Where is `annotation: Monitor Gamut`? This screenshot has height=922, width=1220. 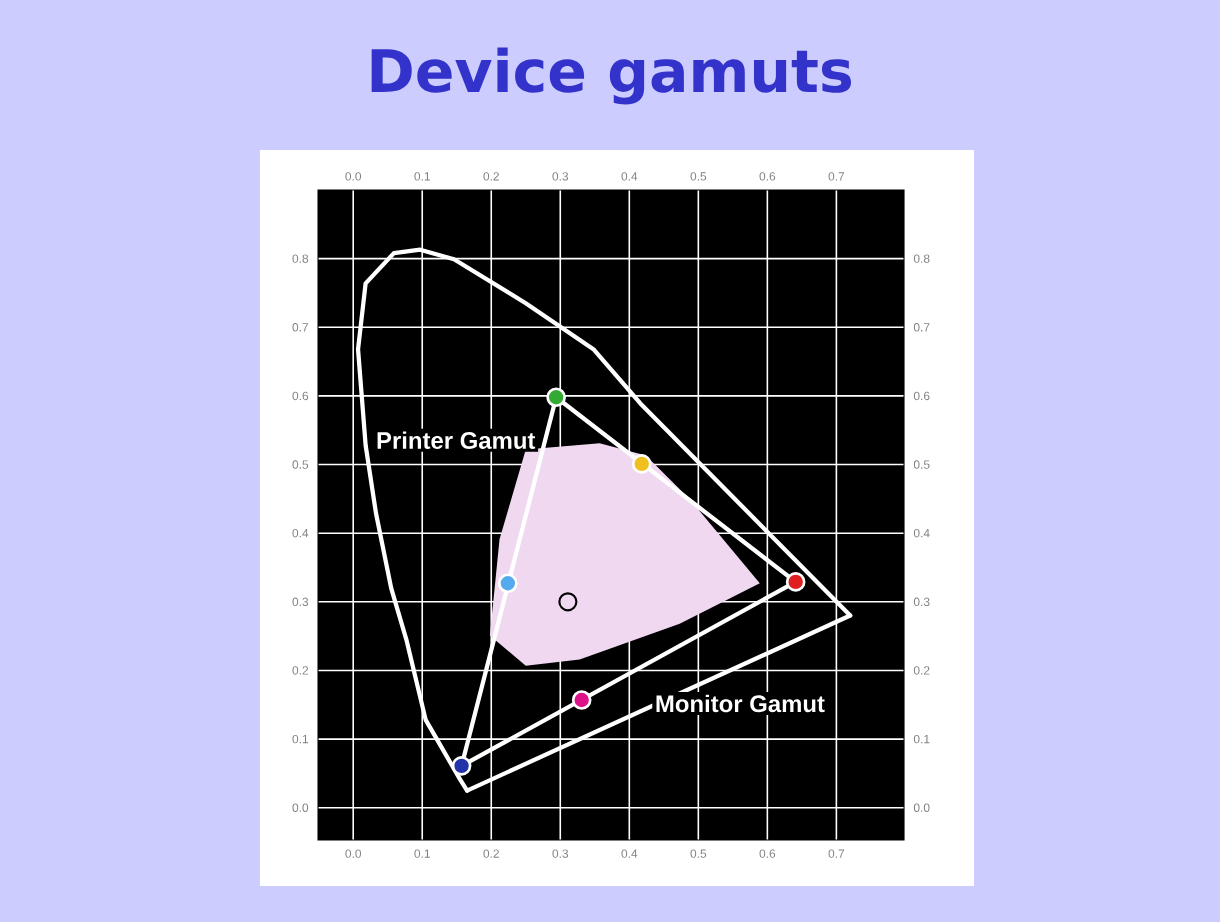 annotation: Monitor Gamut is located at coordinates (740, 703).